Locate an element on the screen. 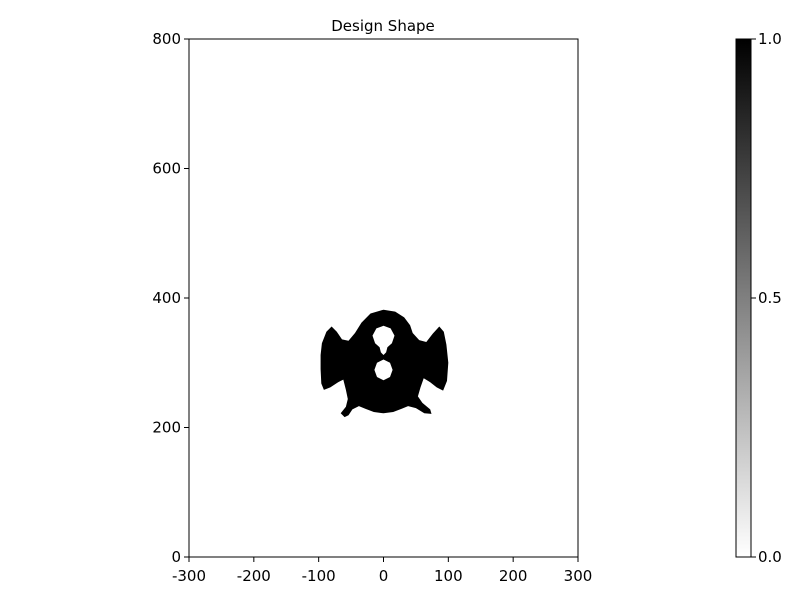 This screenshot has height=600, width=800. colorbar-gradient is located at coordinates (743, 298).